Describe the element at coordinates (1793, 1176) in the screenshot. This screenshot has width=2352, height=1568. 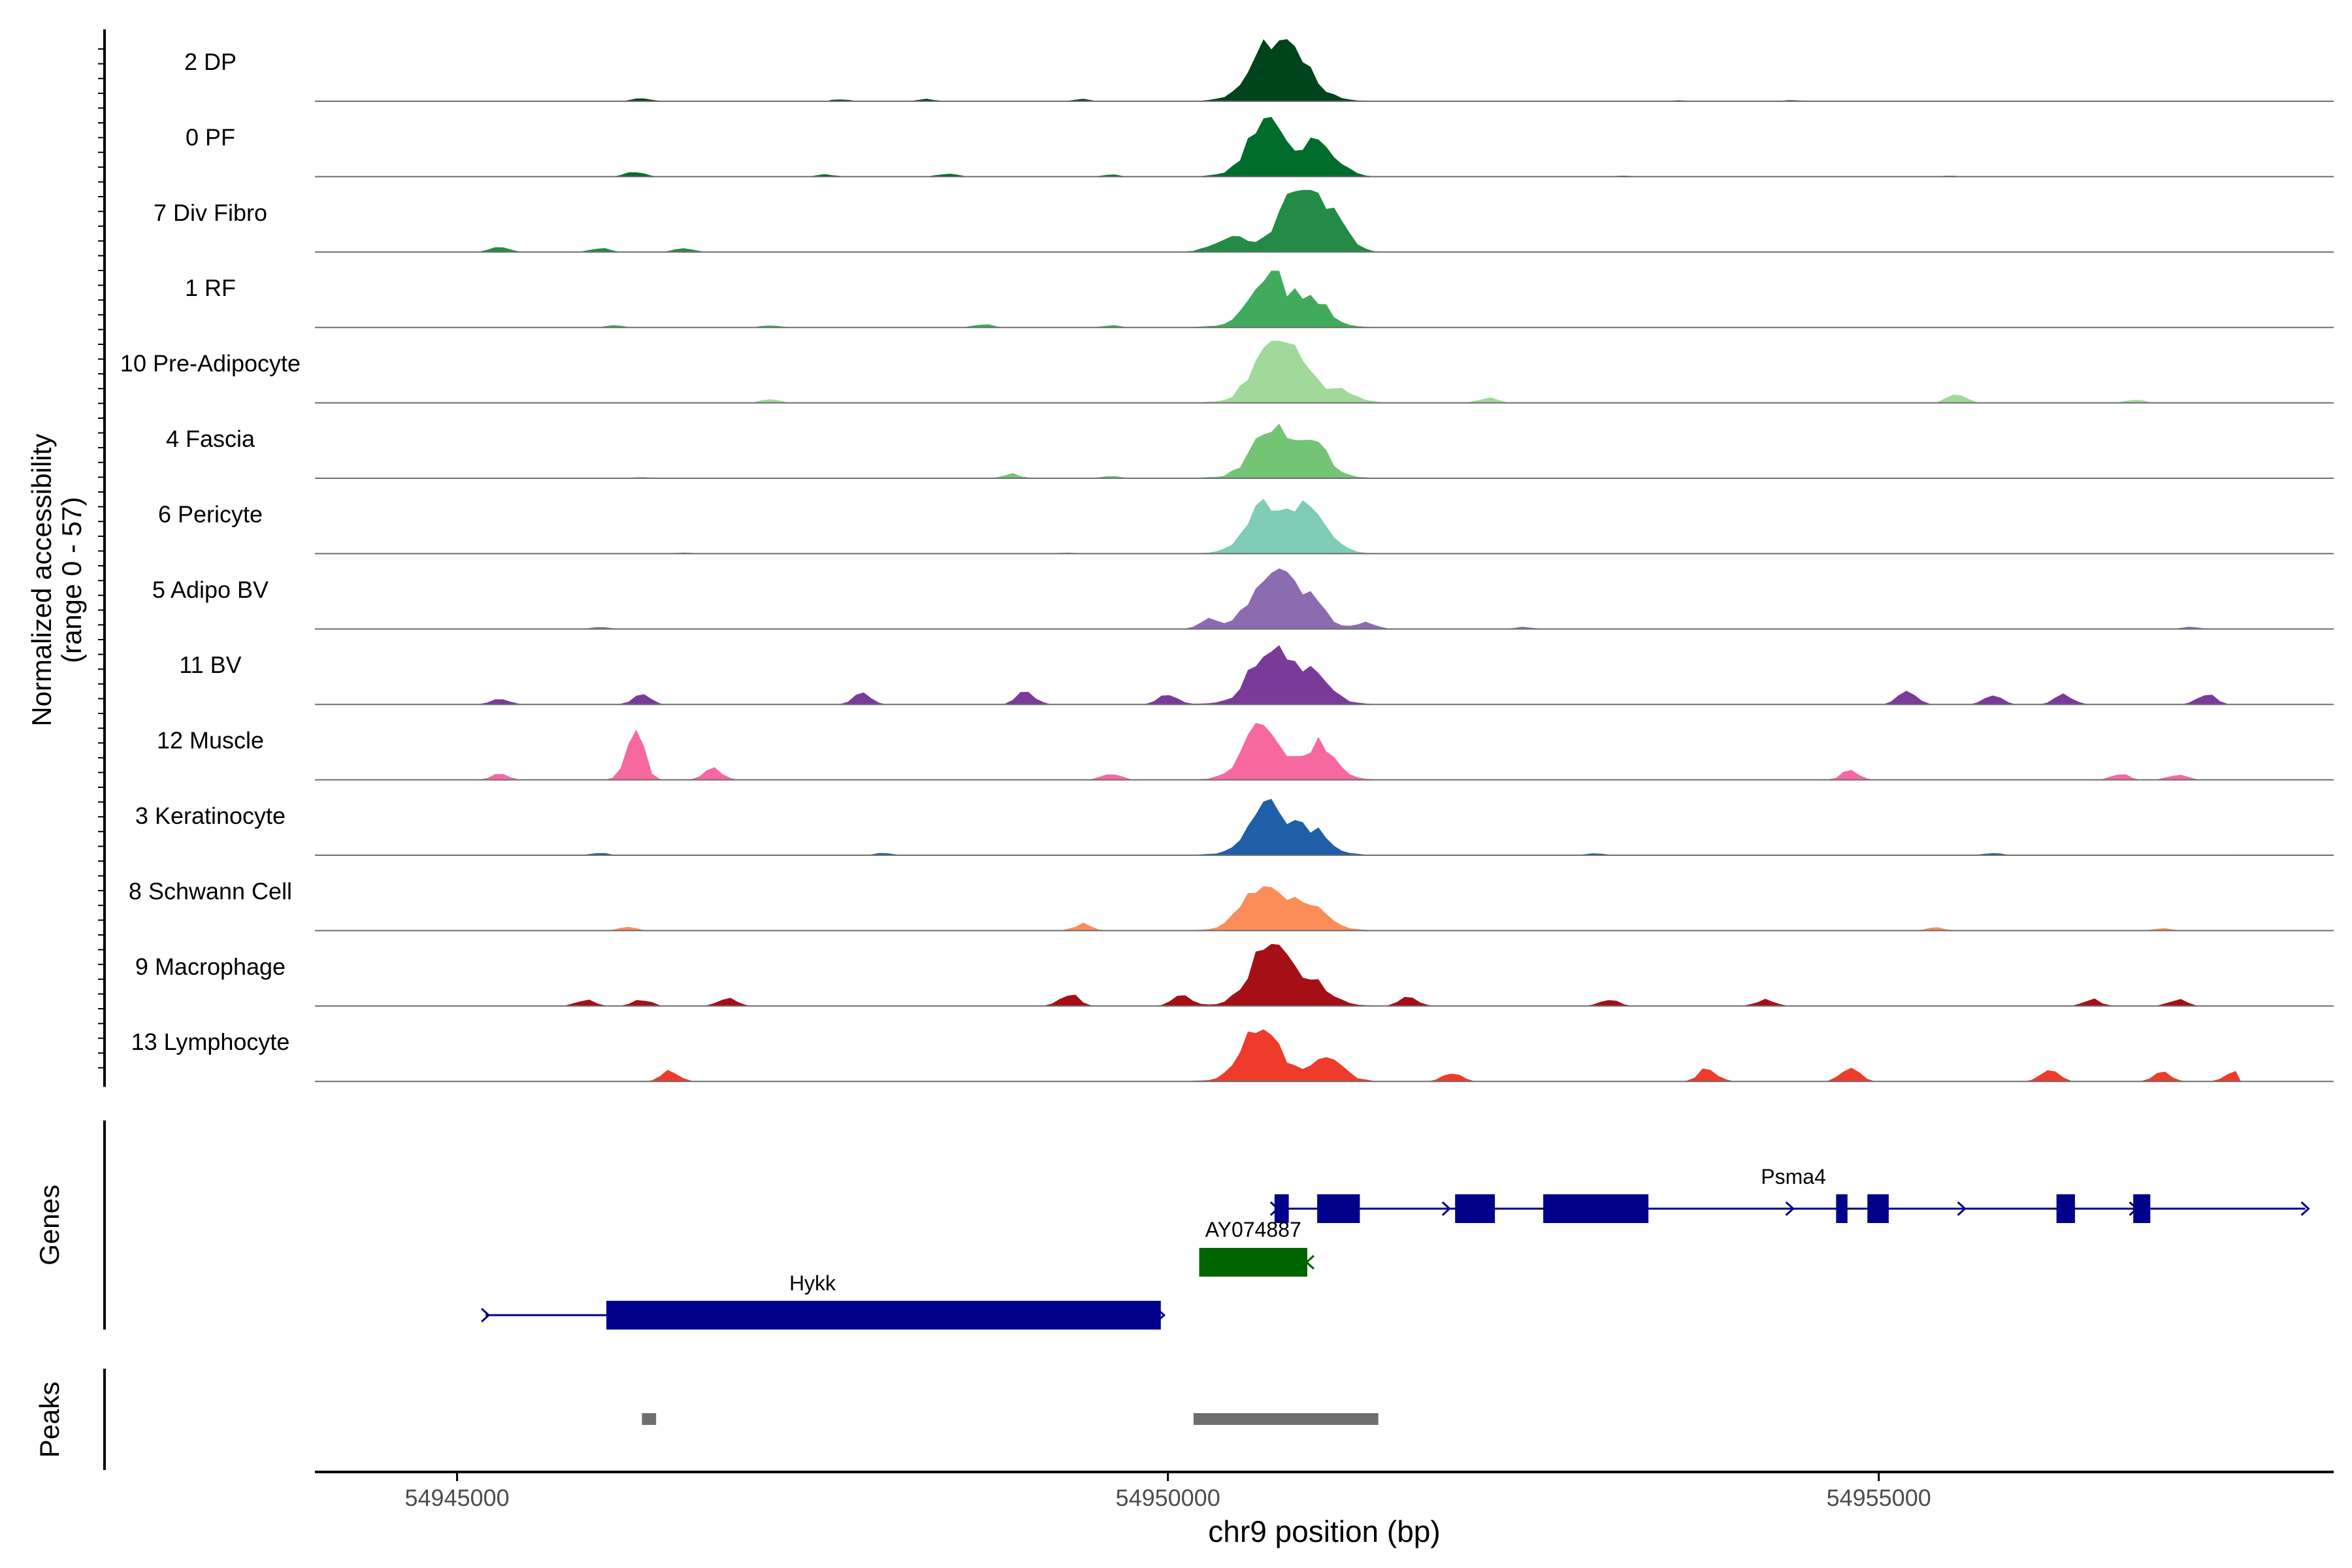
I see `gene-label: Psma4` at that location.